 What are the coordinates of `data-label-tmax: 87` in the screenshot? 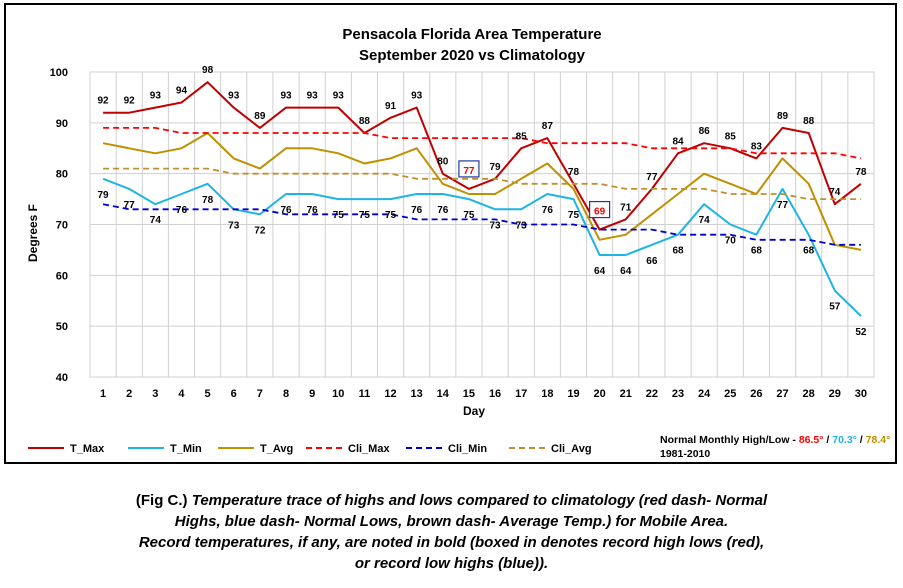 It's located at (548, 126).